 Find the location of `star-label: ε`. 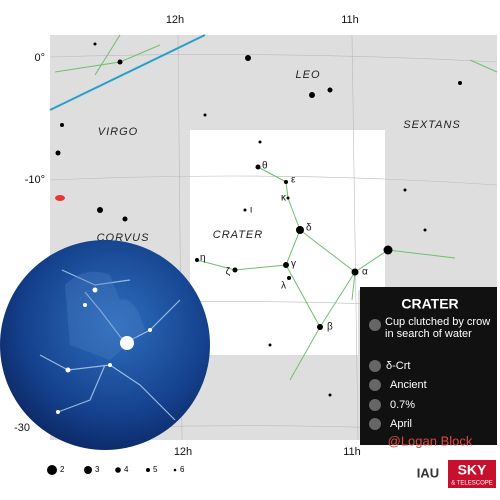

star-label: ε is located at coordinates (293, 180).